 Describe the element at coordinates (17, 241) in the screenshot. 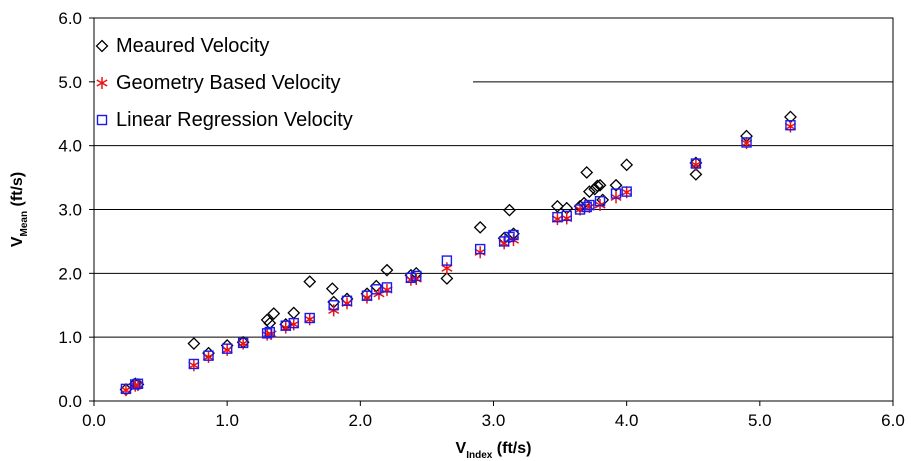

I see `y-axis-title-main: V` at that location.